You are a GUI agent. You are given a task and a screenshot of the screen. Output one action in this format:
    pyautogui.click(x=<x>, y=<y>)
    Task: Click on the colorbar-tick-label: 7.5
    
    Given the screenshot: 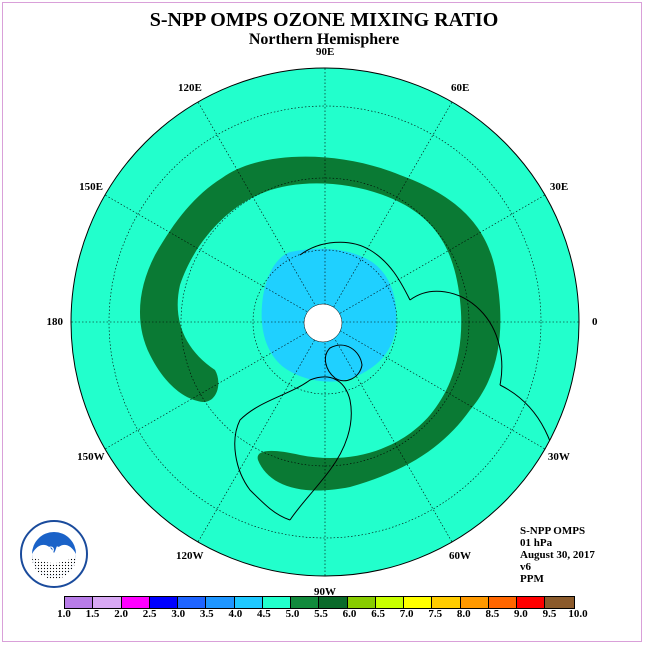 What is the action you would take?
    pyautogui.click(x=435, y=614)
    